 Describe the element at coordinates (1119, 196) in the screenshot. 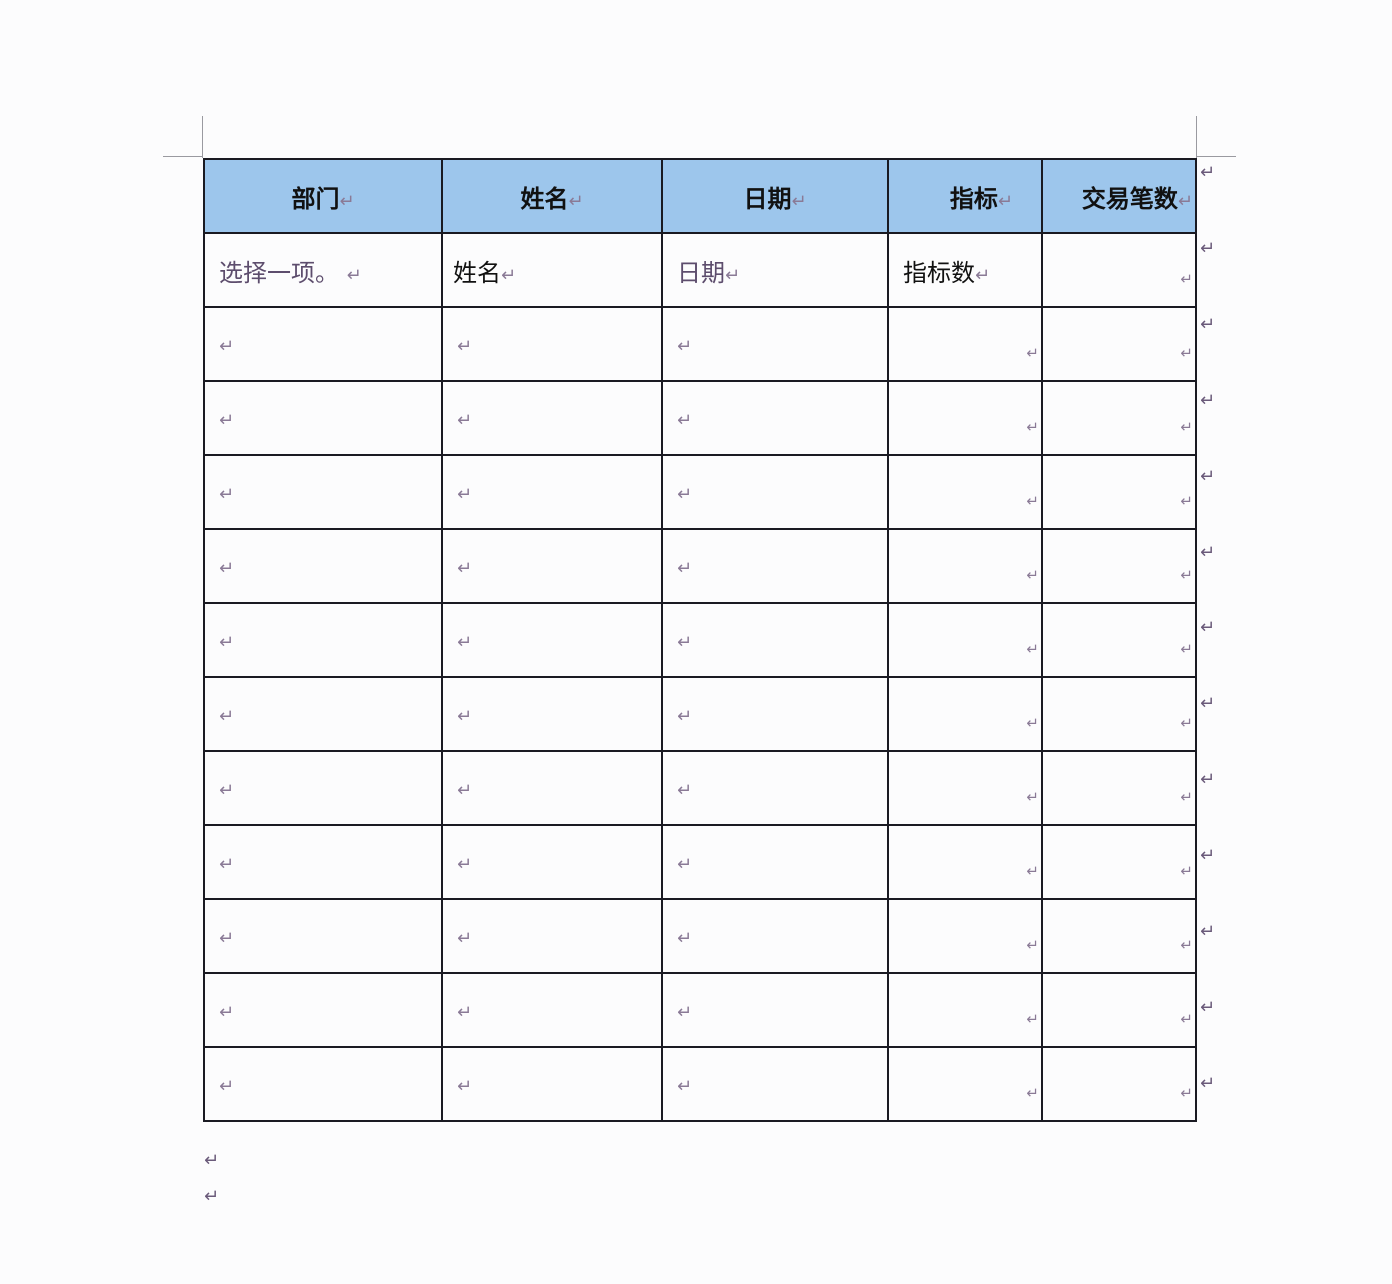

I see `header-transactions: 交易笔数↵` at that location.